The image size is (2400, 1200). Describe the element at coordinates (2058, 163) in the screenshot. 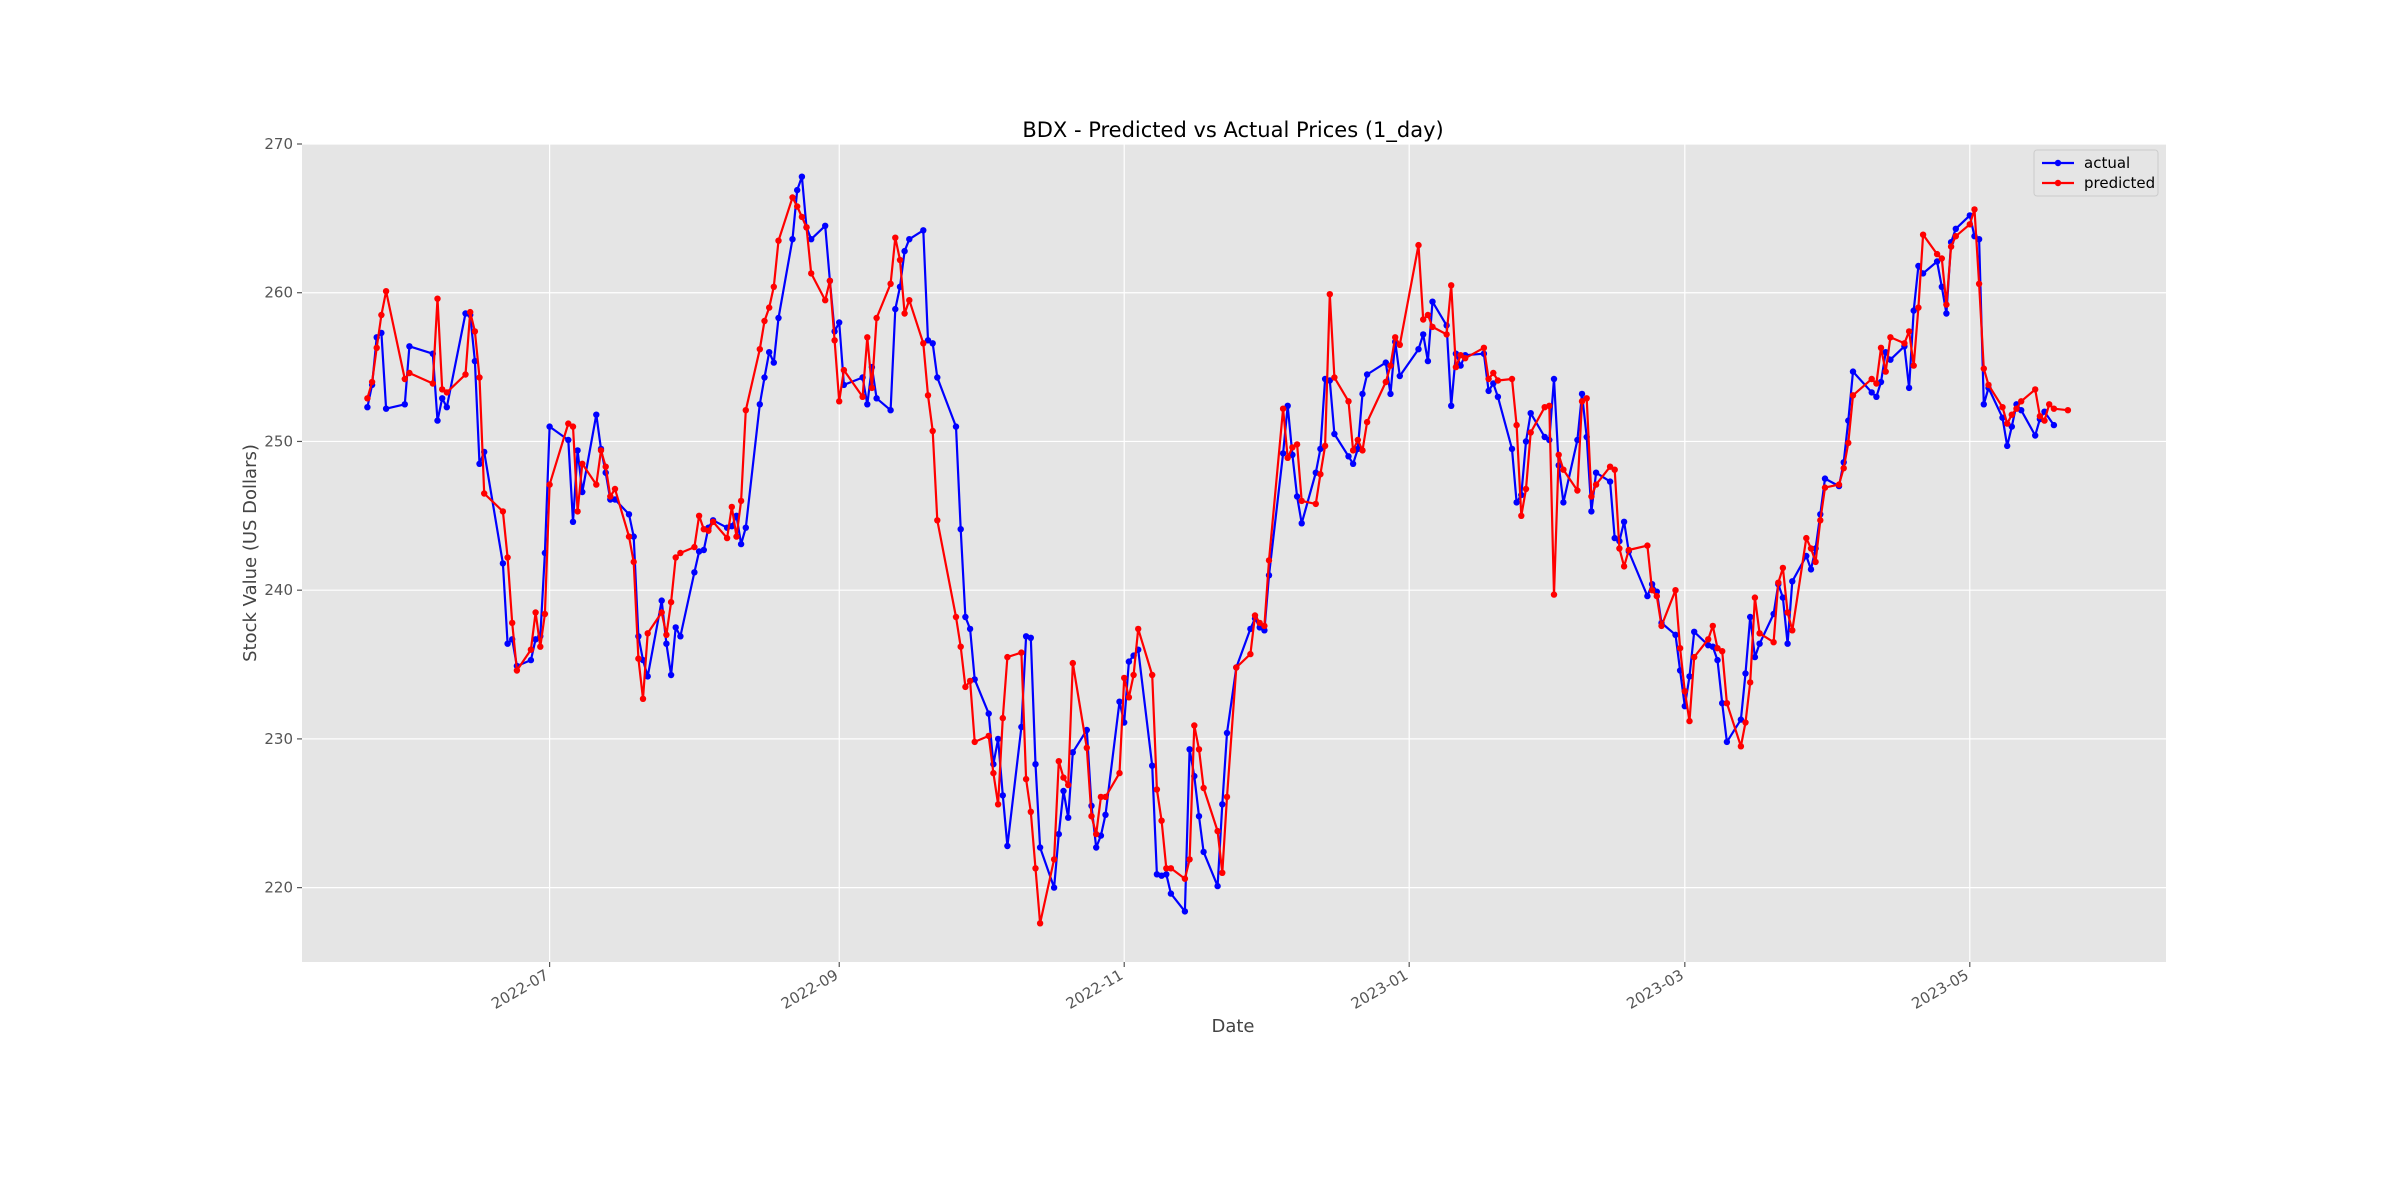

I see `legend-marker-actual` at that location.